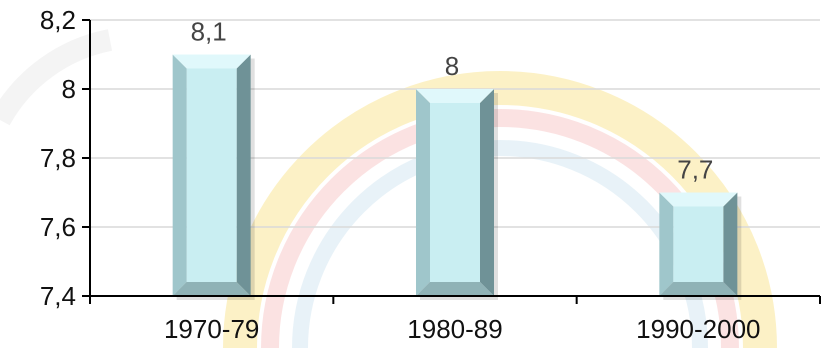  What do you see at coordinates (58, 20) in the screenshot?
I see `y-tick-label: 8,2` at bounding box center [58, 20].